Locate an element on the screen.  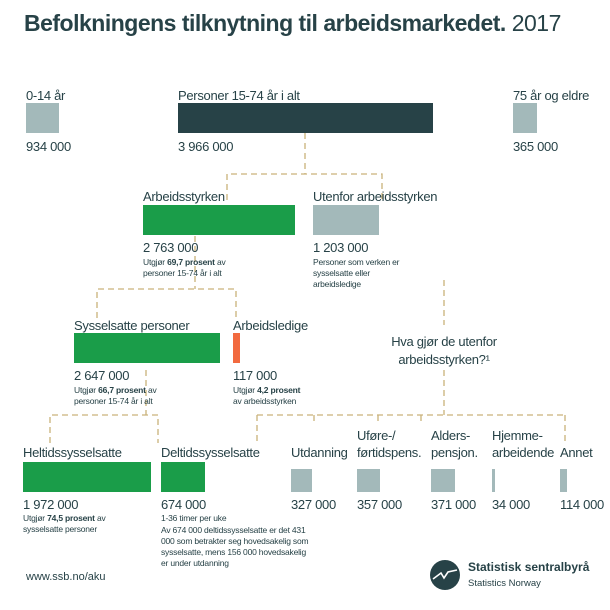
value-0-14: 934 000 is located at coordinates (48, 146).